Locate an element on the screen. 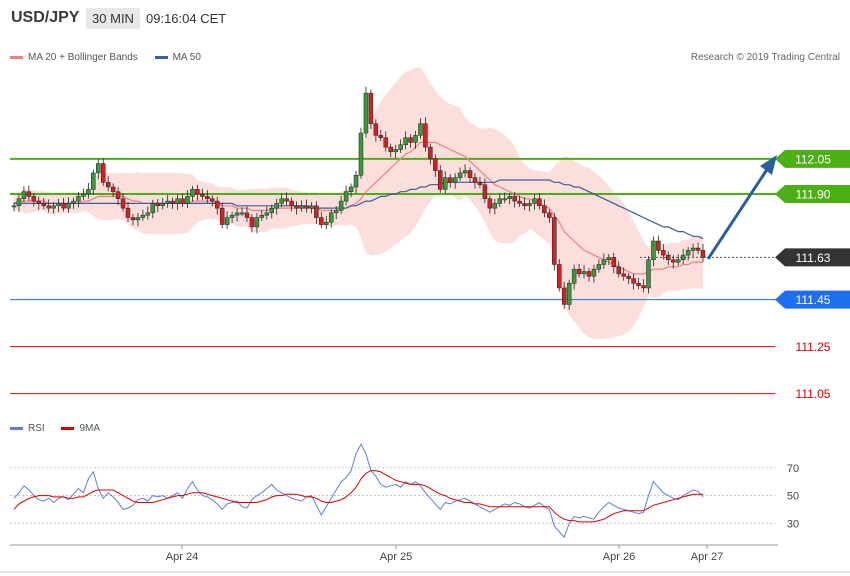  legend-label-9ma: 9MA is located at coordinates (90, 428).